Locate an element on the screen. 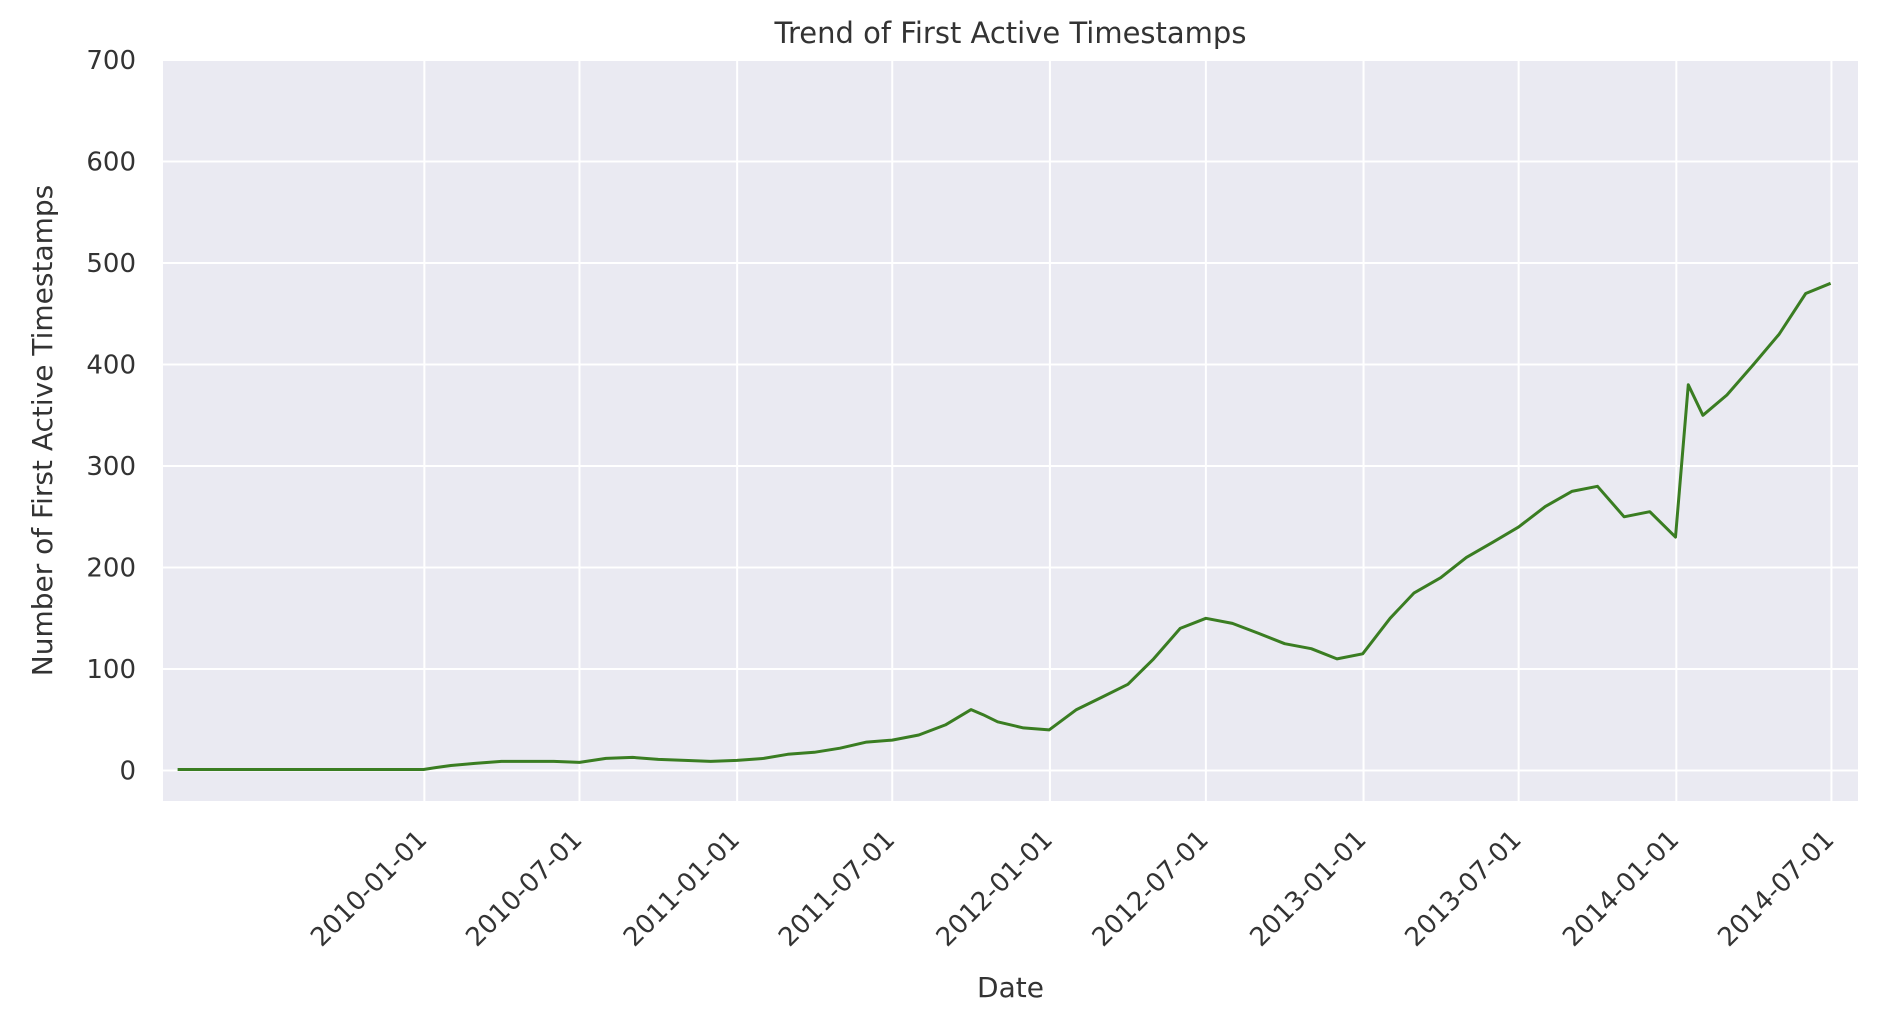 This screenshot has width=1882, height=1010. y-tick-label: 100 is located at coordinates (111, 670).